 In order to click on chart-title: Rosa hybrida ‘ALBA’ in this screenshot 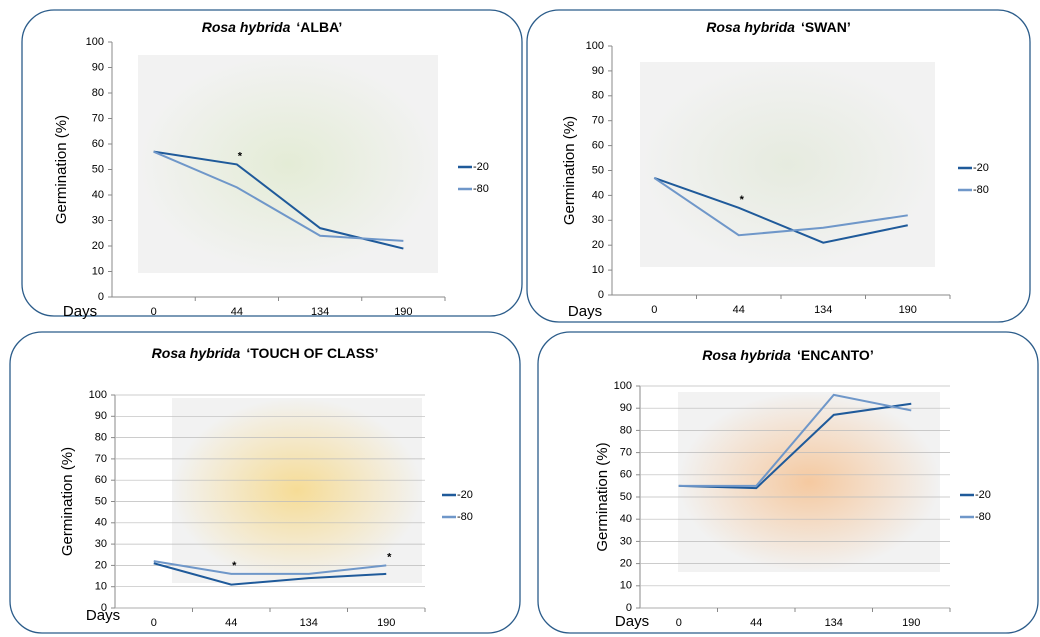, I will do `click(272, 27)`.